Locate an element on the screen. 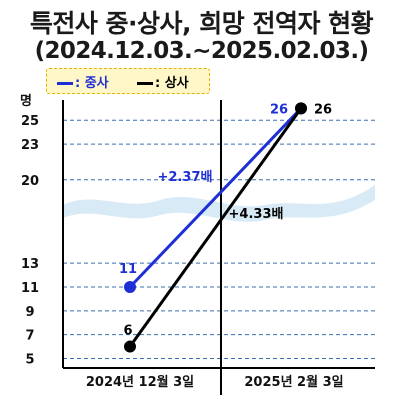  background-wave is located at coordinates (219, 203).